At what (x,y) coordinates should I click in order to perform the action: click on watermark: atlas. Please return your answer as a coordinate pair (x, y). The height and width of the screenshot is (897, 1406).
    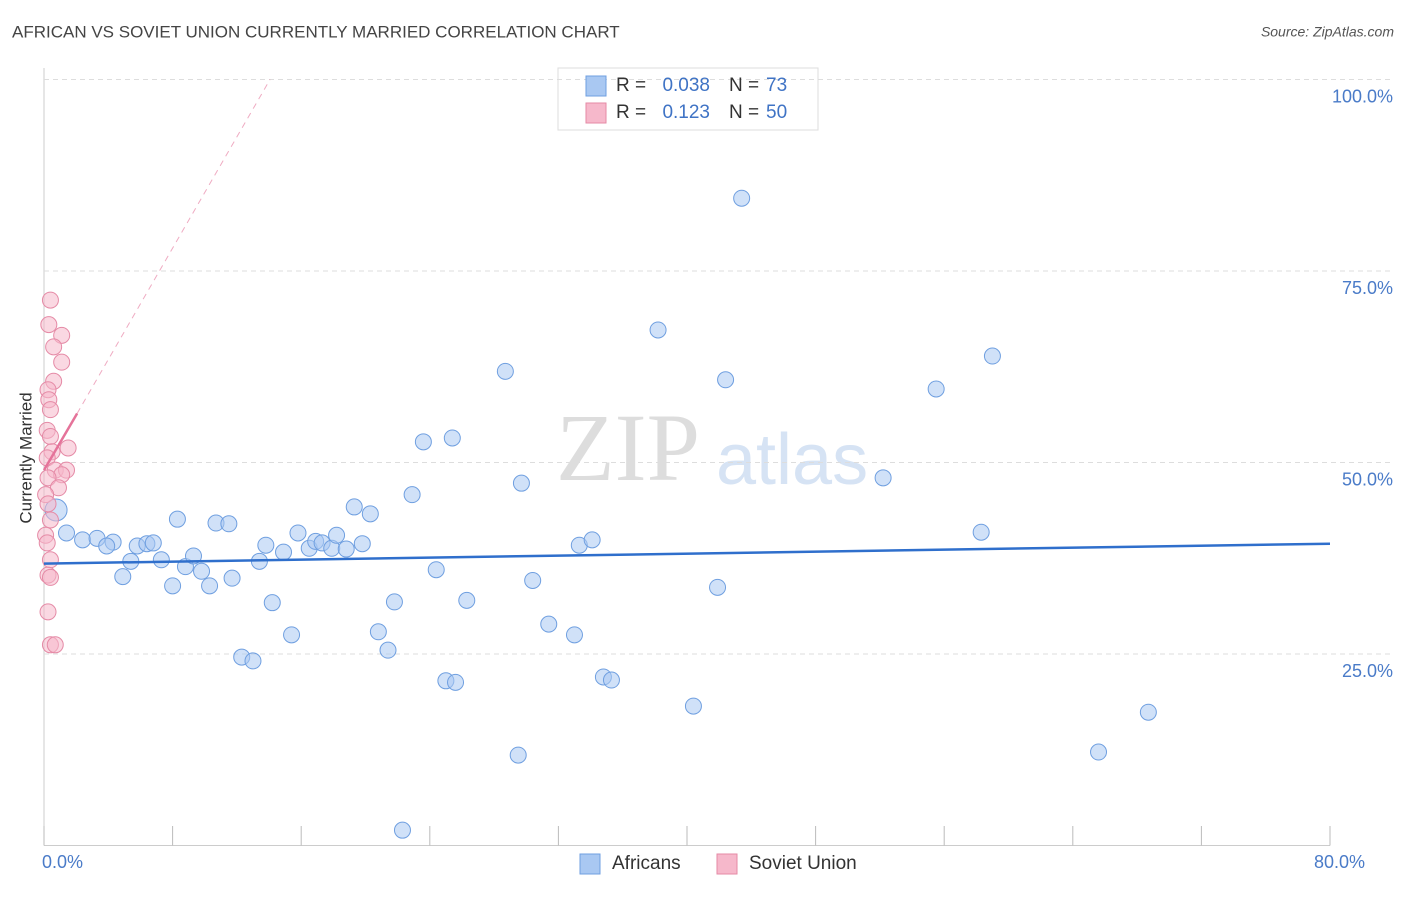
    Looking at the image, I should click on (792, 460).